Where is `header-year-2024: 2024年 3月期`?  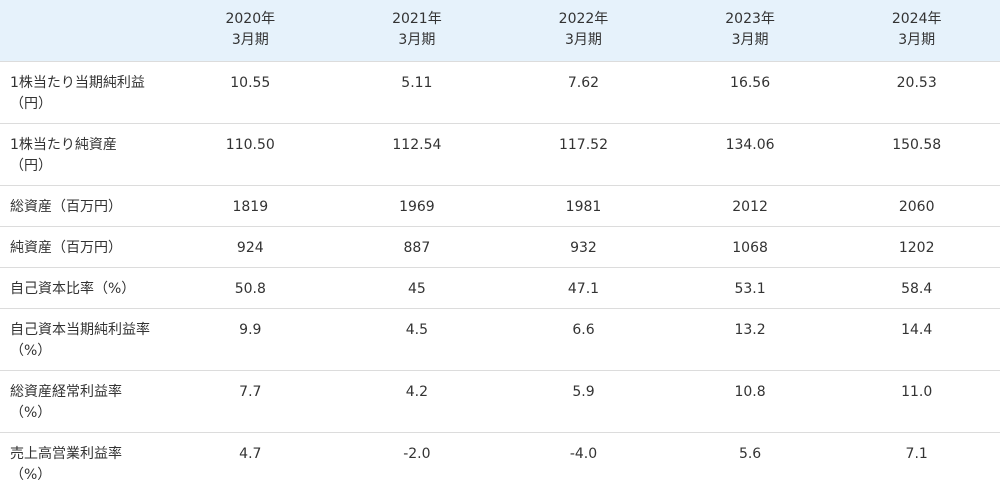 header-year-2024: 2024年 3月期 is located at coordinates (916, 31).